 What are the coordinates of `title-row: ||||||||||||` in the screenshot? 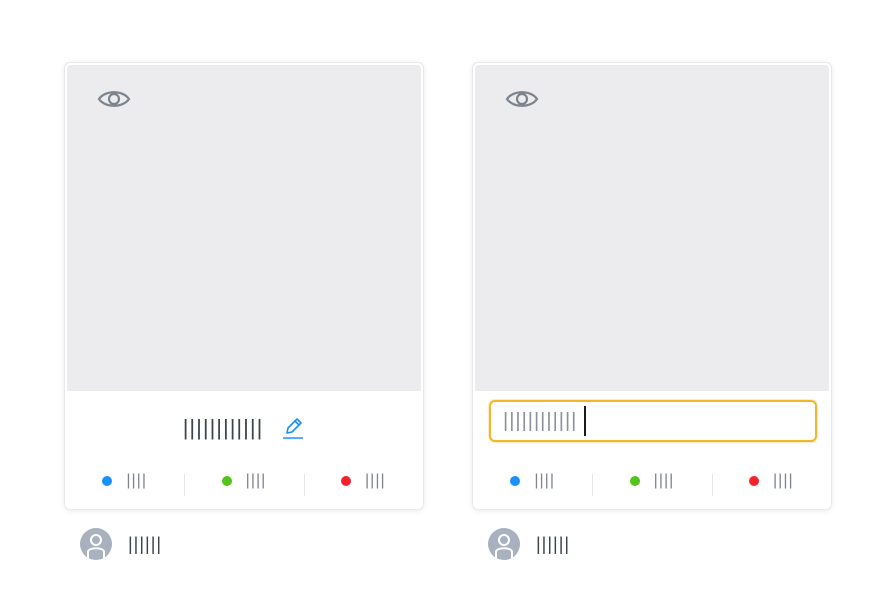 It's located at (244, 428).